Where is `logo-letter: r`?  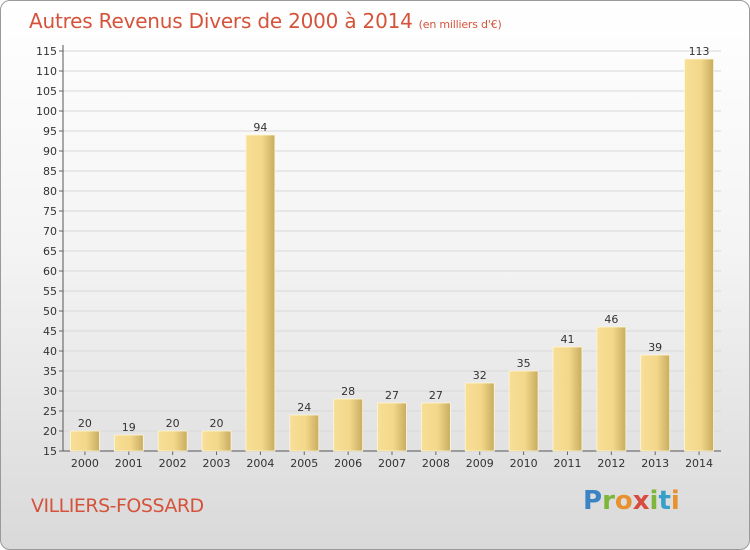
logo-letter: r is located at coordinates (608, 501).